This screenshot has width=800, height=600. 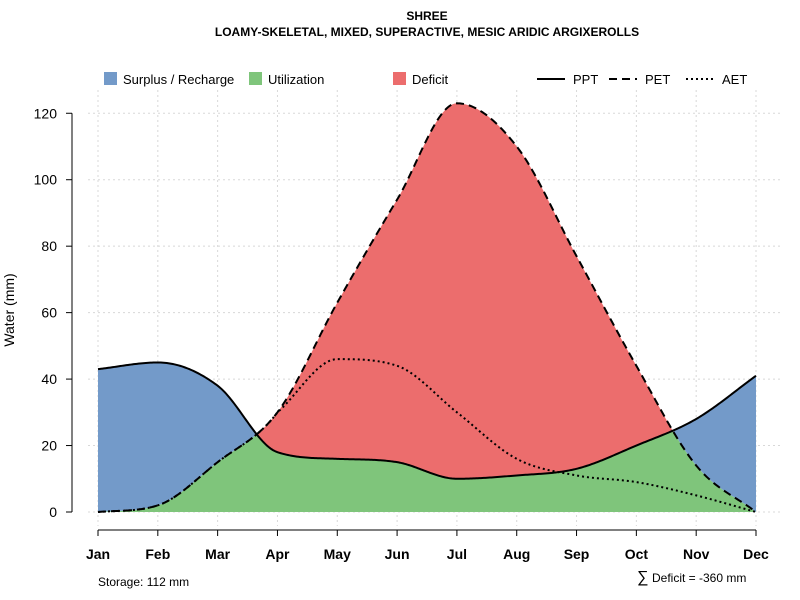 I want to click on chart-title: SHREE, so click(x=426, y=16).